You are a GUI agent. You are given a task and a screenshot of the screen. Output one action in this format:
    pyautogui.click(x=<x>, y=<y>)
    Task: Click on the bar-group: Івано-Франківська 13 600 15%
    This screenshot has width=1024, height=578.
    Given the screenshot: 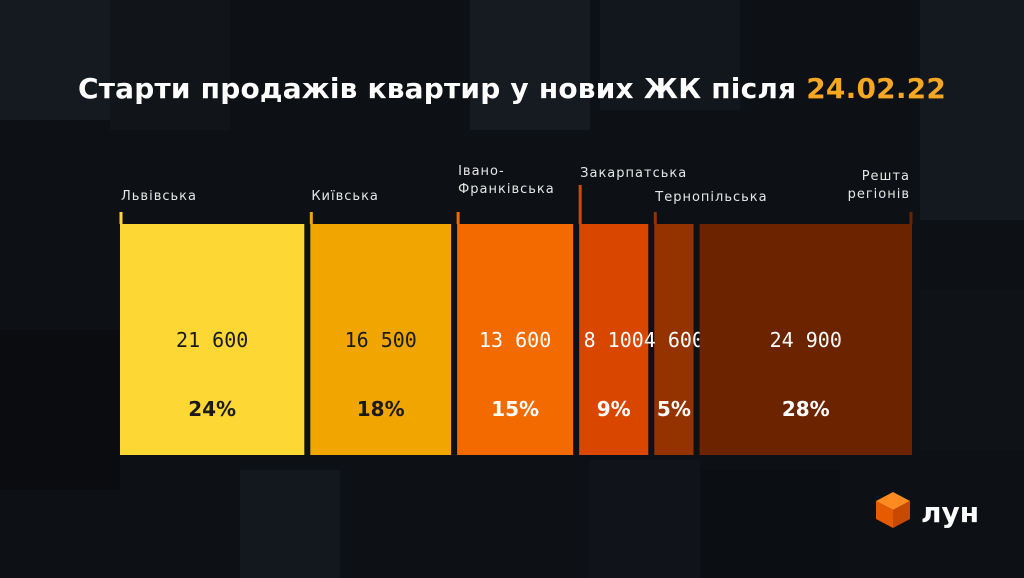 What is the action you would take?
    pyautogui.click(x=515, y=309)
    